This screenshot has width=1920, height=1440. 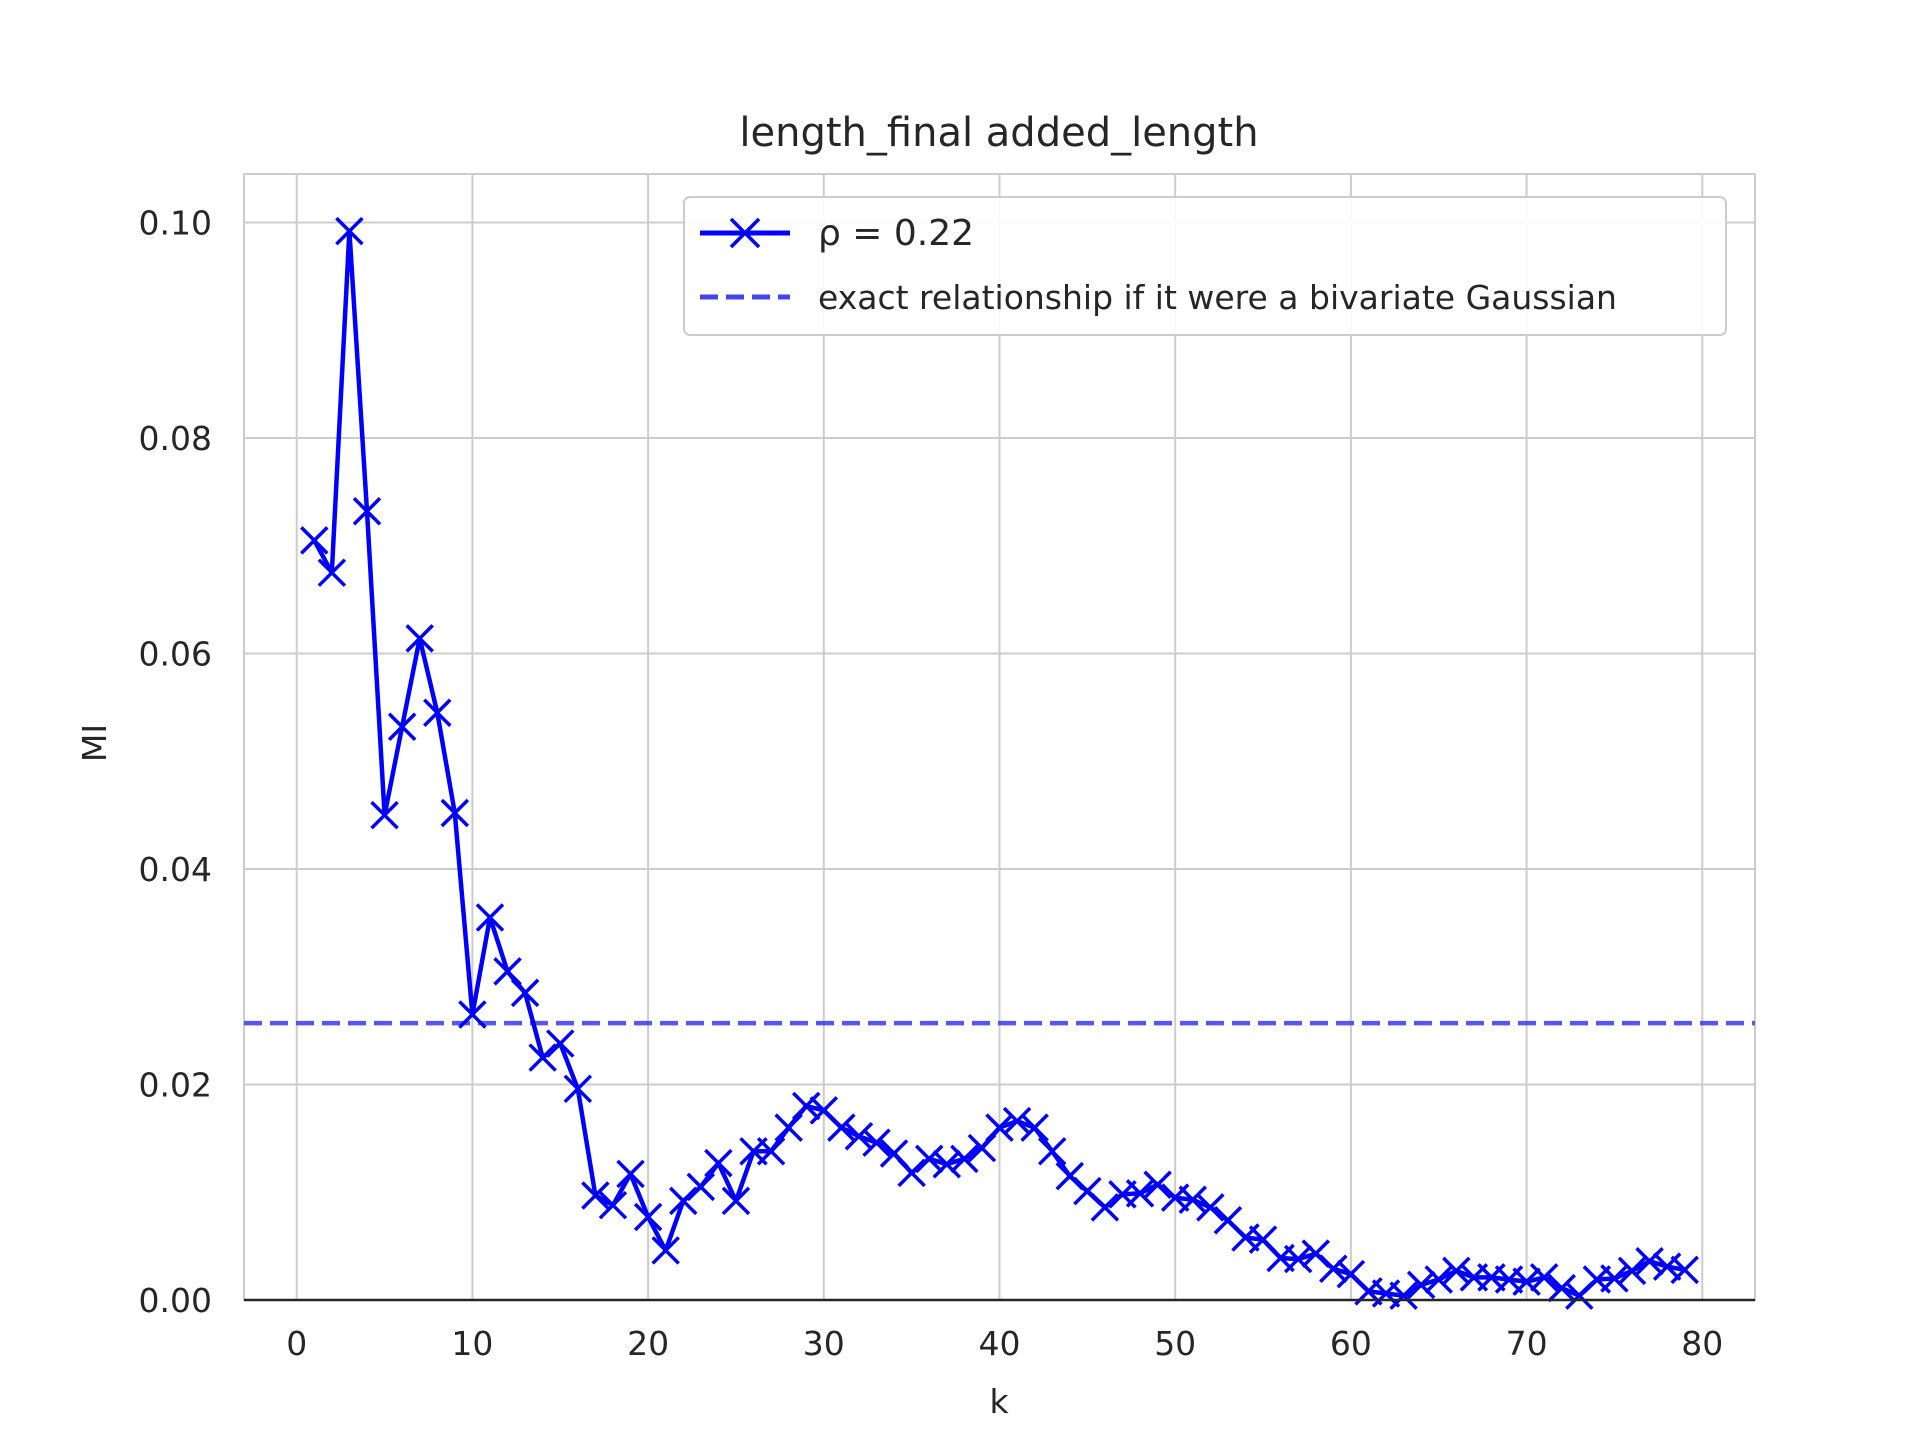 What do you see at coordinates (472, 1343) in the screenshot?
I see `x-tick-label: 10` at bounding box center [472, 1343].